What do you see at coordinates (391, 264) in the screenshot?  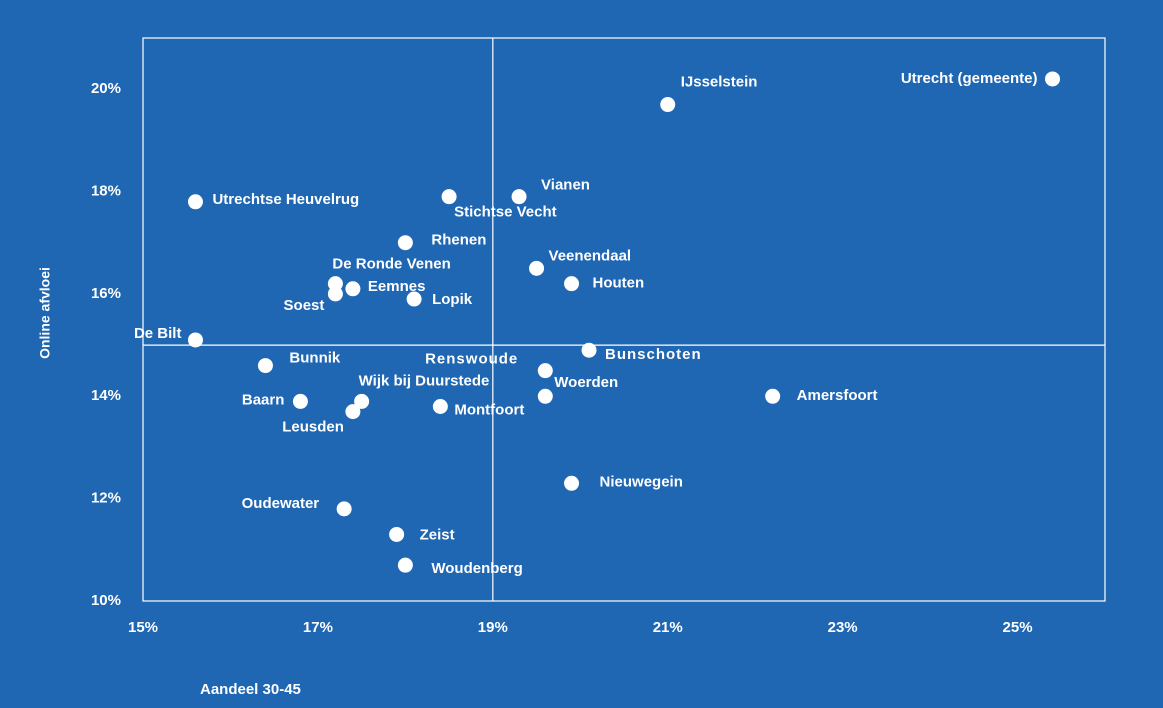 I see `point-label: De Ronde Venen` at bounding box center [391, 264].